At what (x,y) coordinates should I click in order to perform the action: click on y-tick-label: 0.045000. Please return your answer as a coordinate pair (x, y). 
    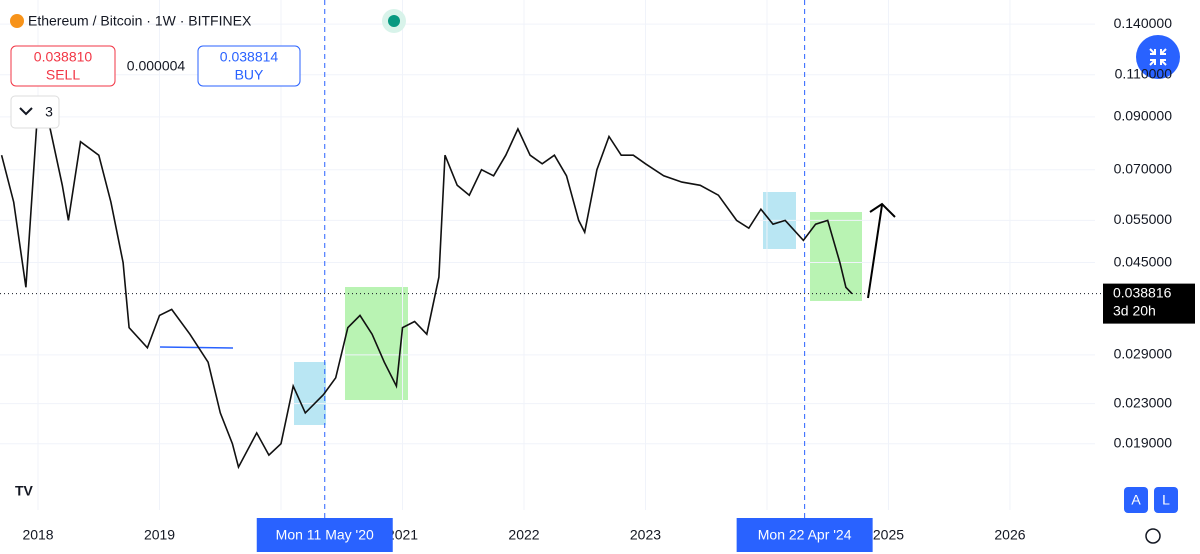
    Looking at the image, I should click on (1143, 261).